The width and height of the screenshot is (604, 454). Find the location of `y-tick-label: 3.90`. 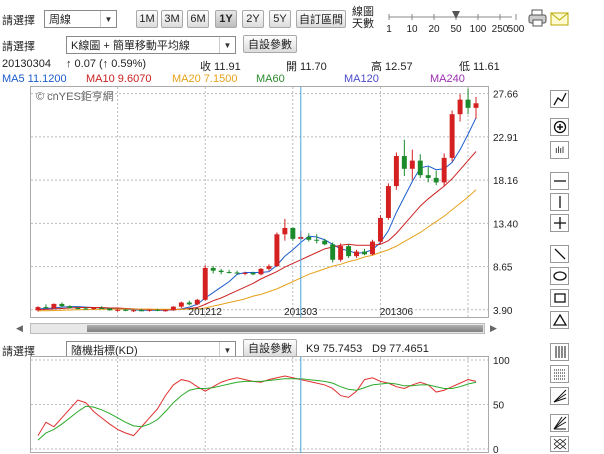

y-tick-label: 3.90 is located at coordinates (503, 311).